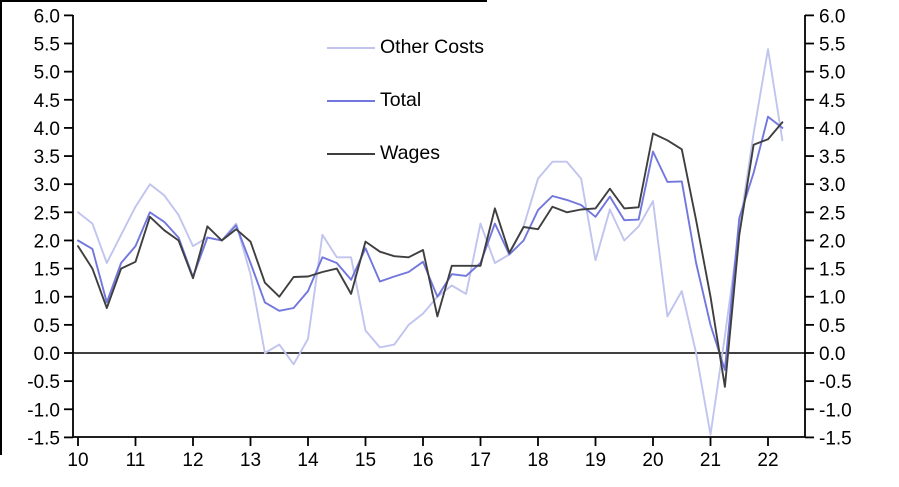 This screenshot has width=899, height=487. I want to click on legend-item-other-costs: Other Costs, so click(405, 47).